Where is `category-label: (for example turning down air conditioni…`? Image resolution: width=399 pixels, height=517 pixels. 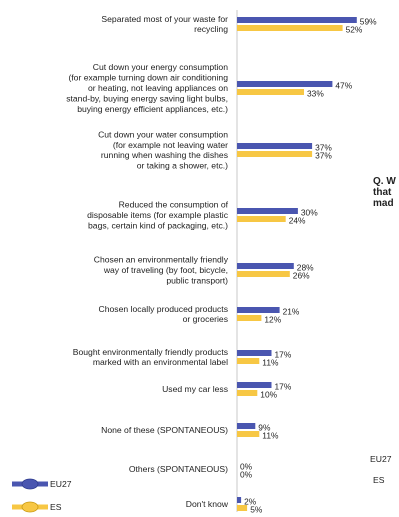 category-label: (for example turning down air conditioni… is located at coordinates (148, 78).